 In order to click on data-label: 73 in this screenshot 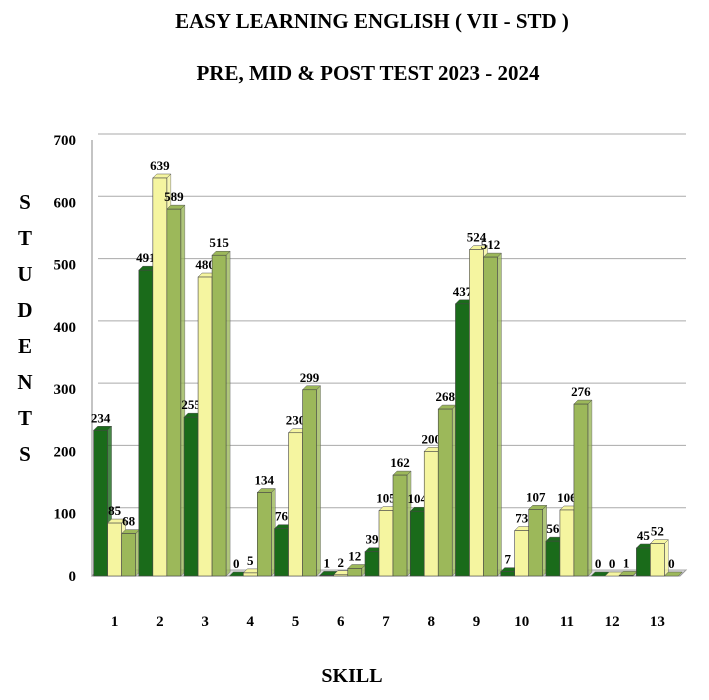, I will do `click(522, 518)`.